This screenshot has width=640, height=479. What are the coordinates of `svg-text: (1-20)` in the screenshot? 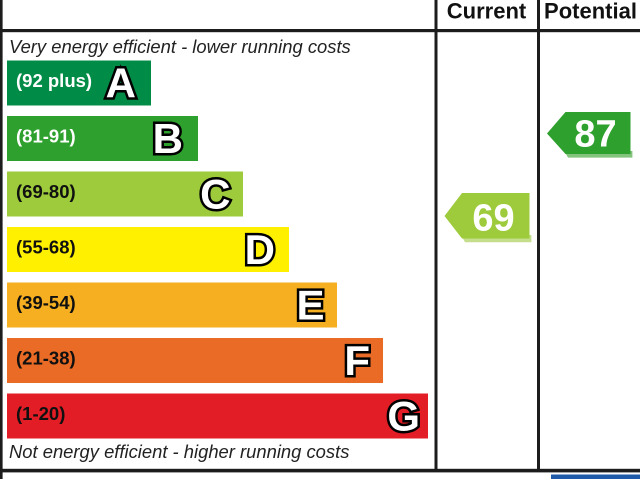 It's located at (40, 413).